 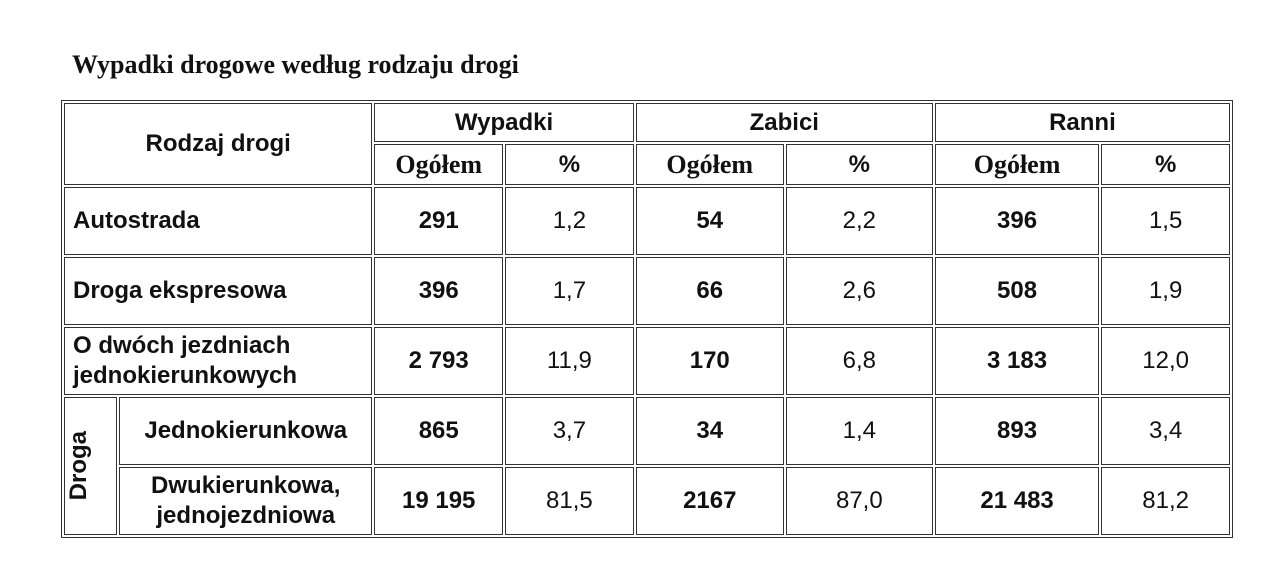 I want to click on table-row: Droga ekspresowa 396 1,7 66 2,6 508 1,9, so click(x=647, y=291).